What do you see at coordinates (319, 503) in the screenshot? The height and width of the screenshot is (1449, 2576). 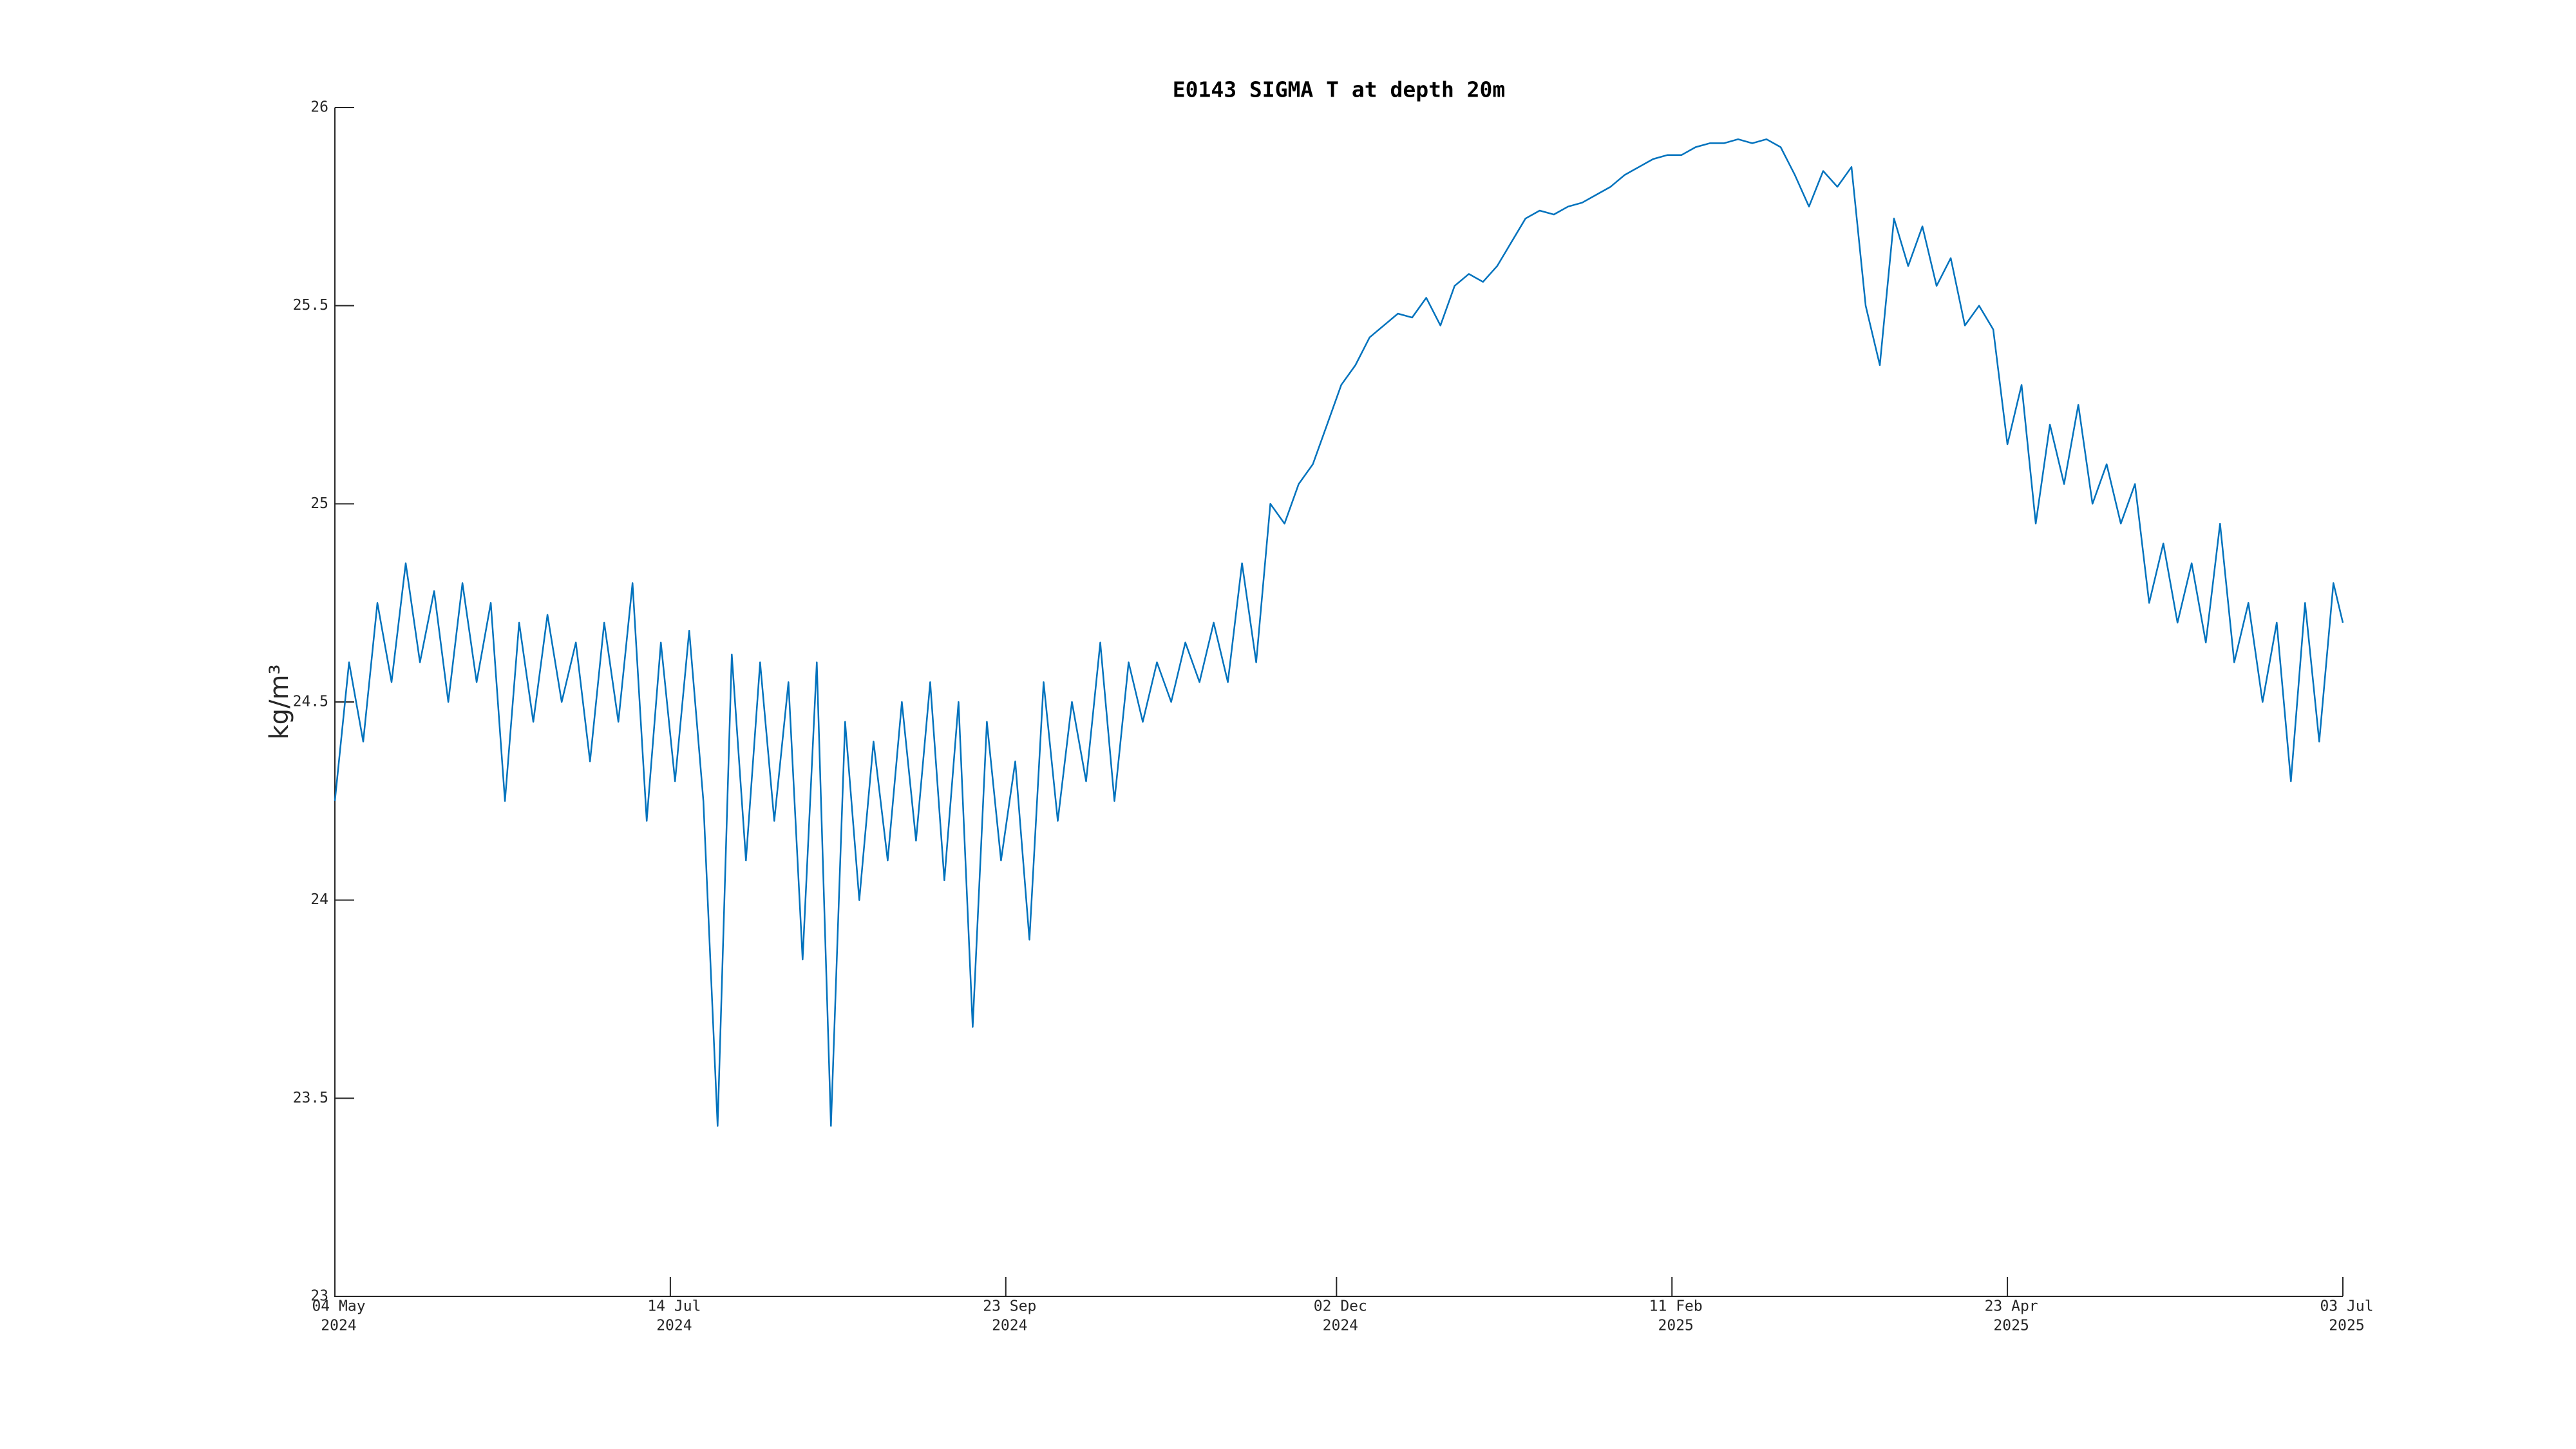 I see `y-tick-label: 25` at bounding box center [319, 503].